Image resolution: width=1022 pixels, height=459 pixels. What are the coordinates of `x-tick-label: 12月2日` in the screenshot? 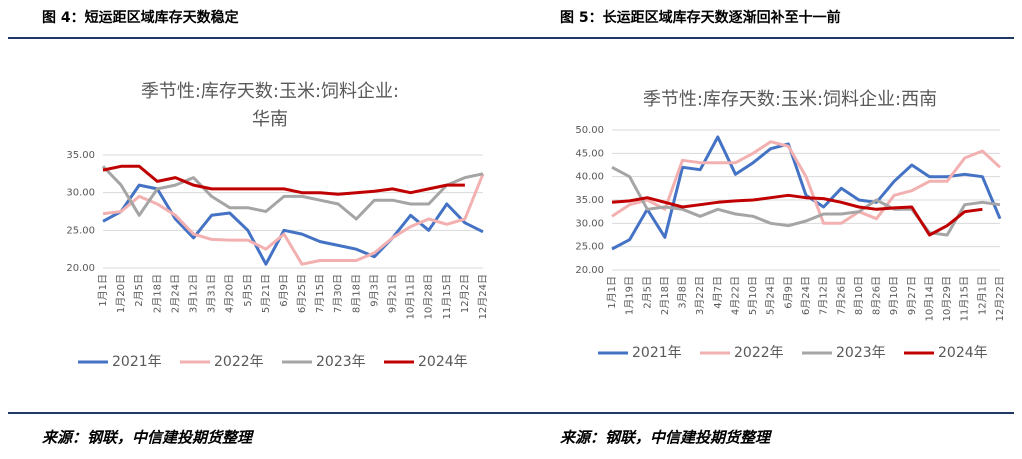 It's located at (465, 293).